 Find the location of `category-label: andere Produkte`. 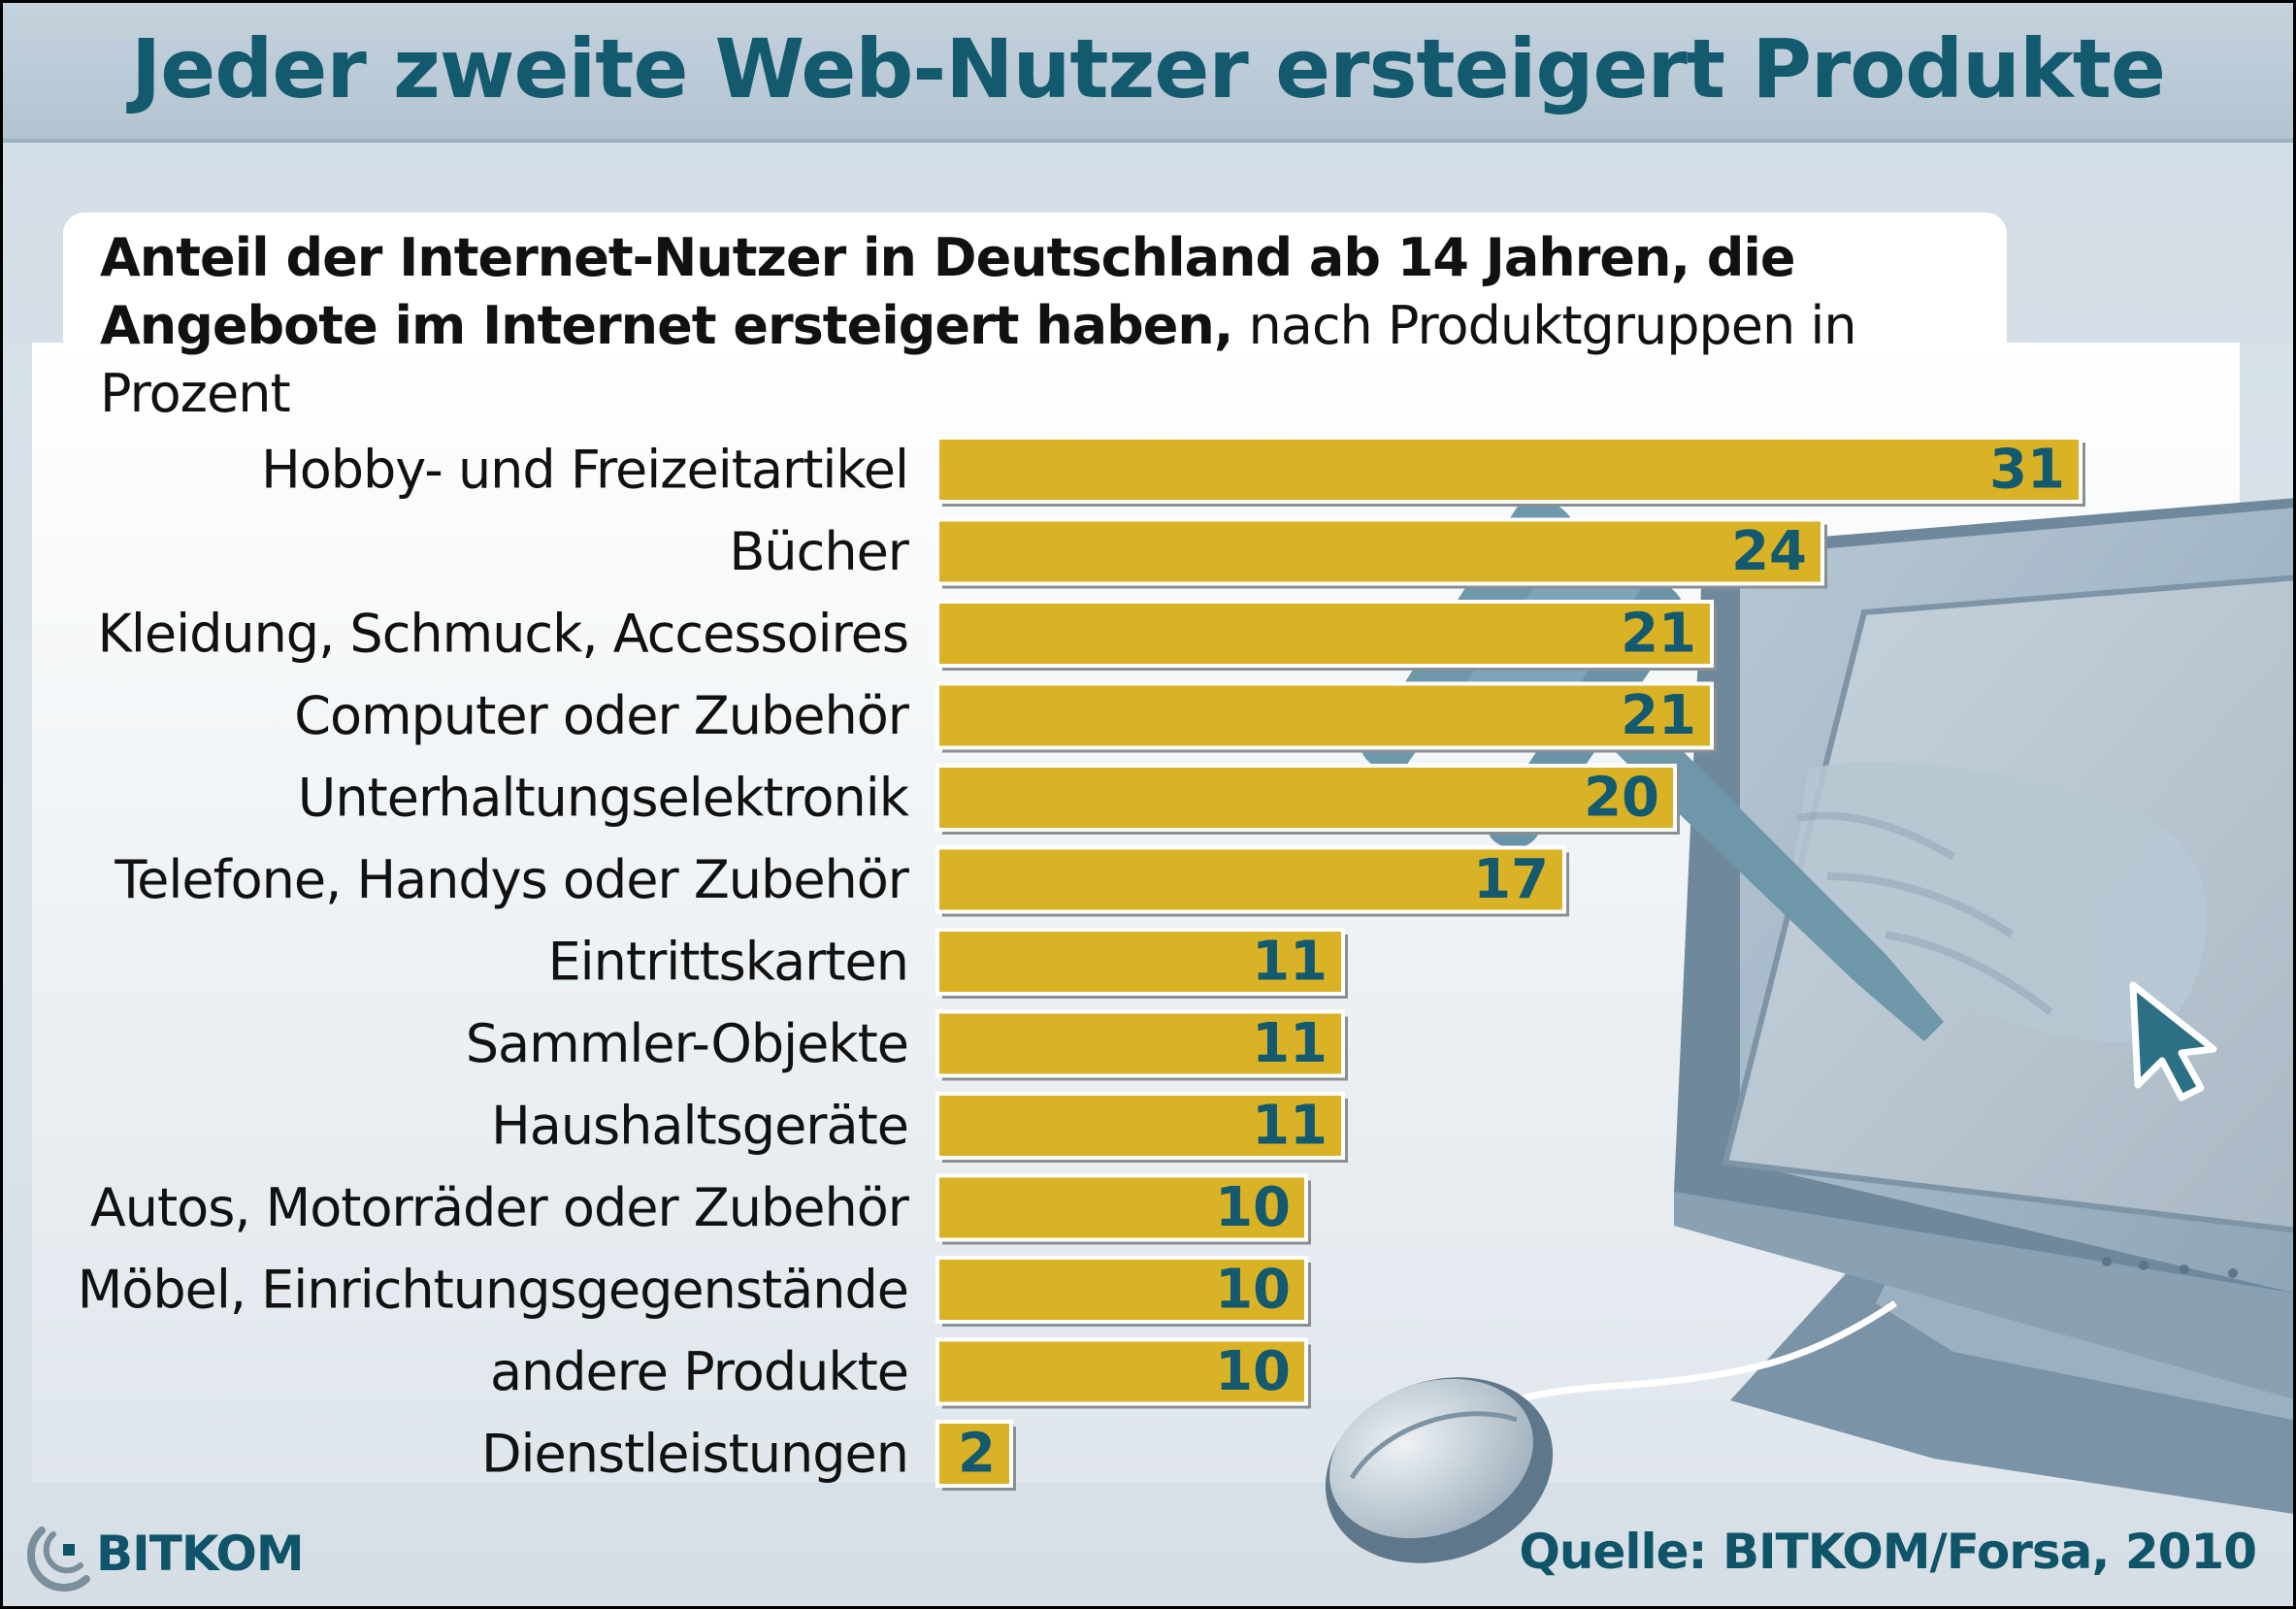

category-label: andere Produkte is located at coordinates (699, 1371).